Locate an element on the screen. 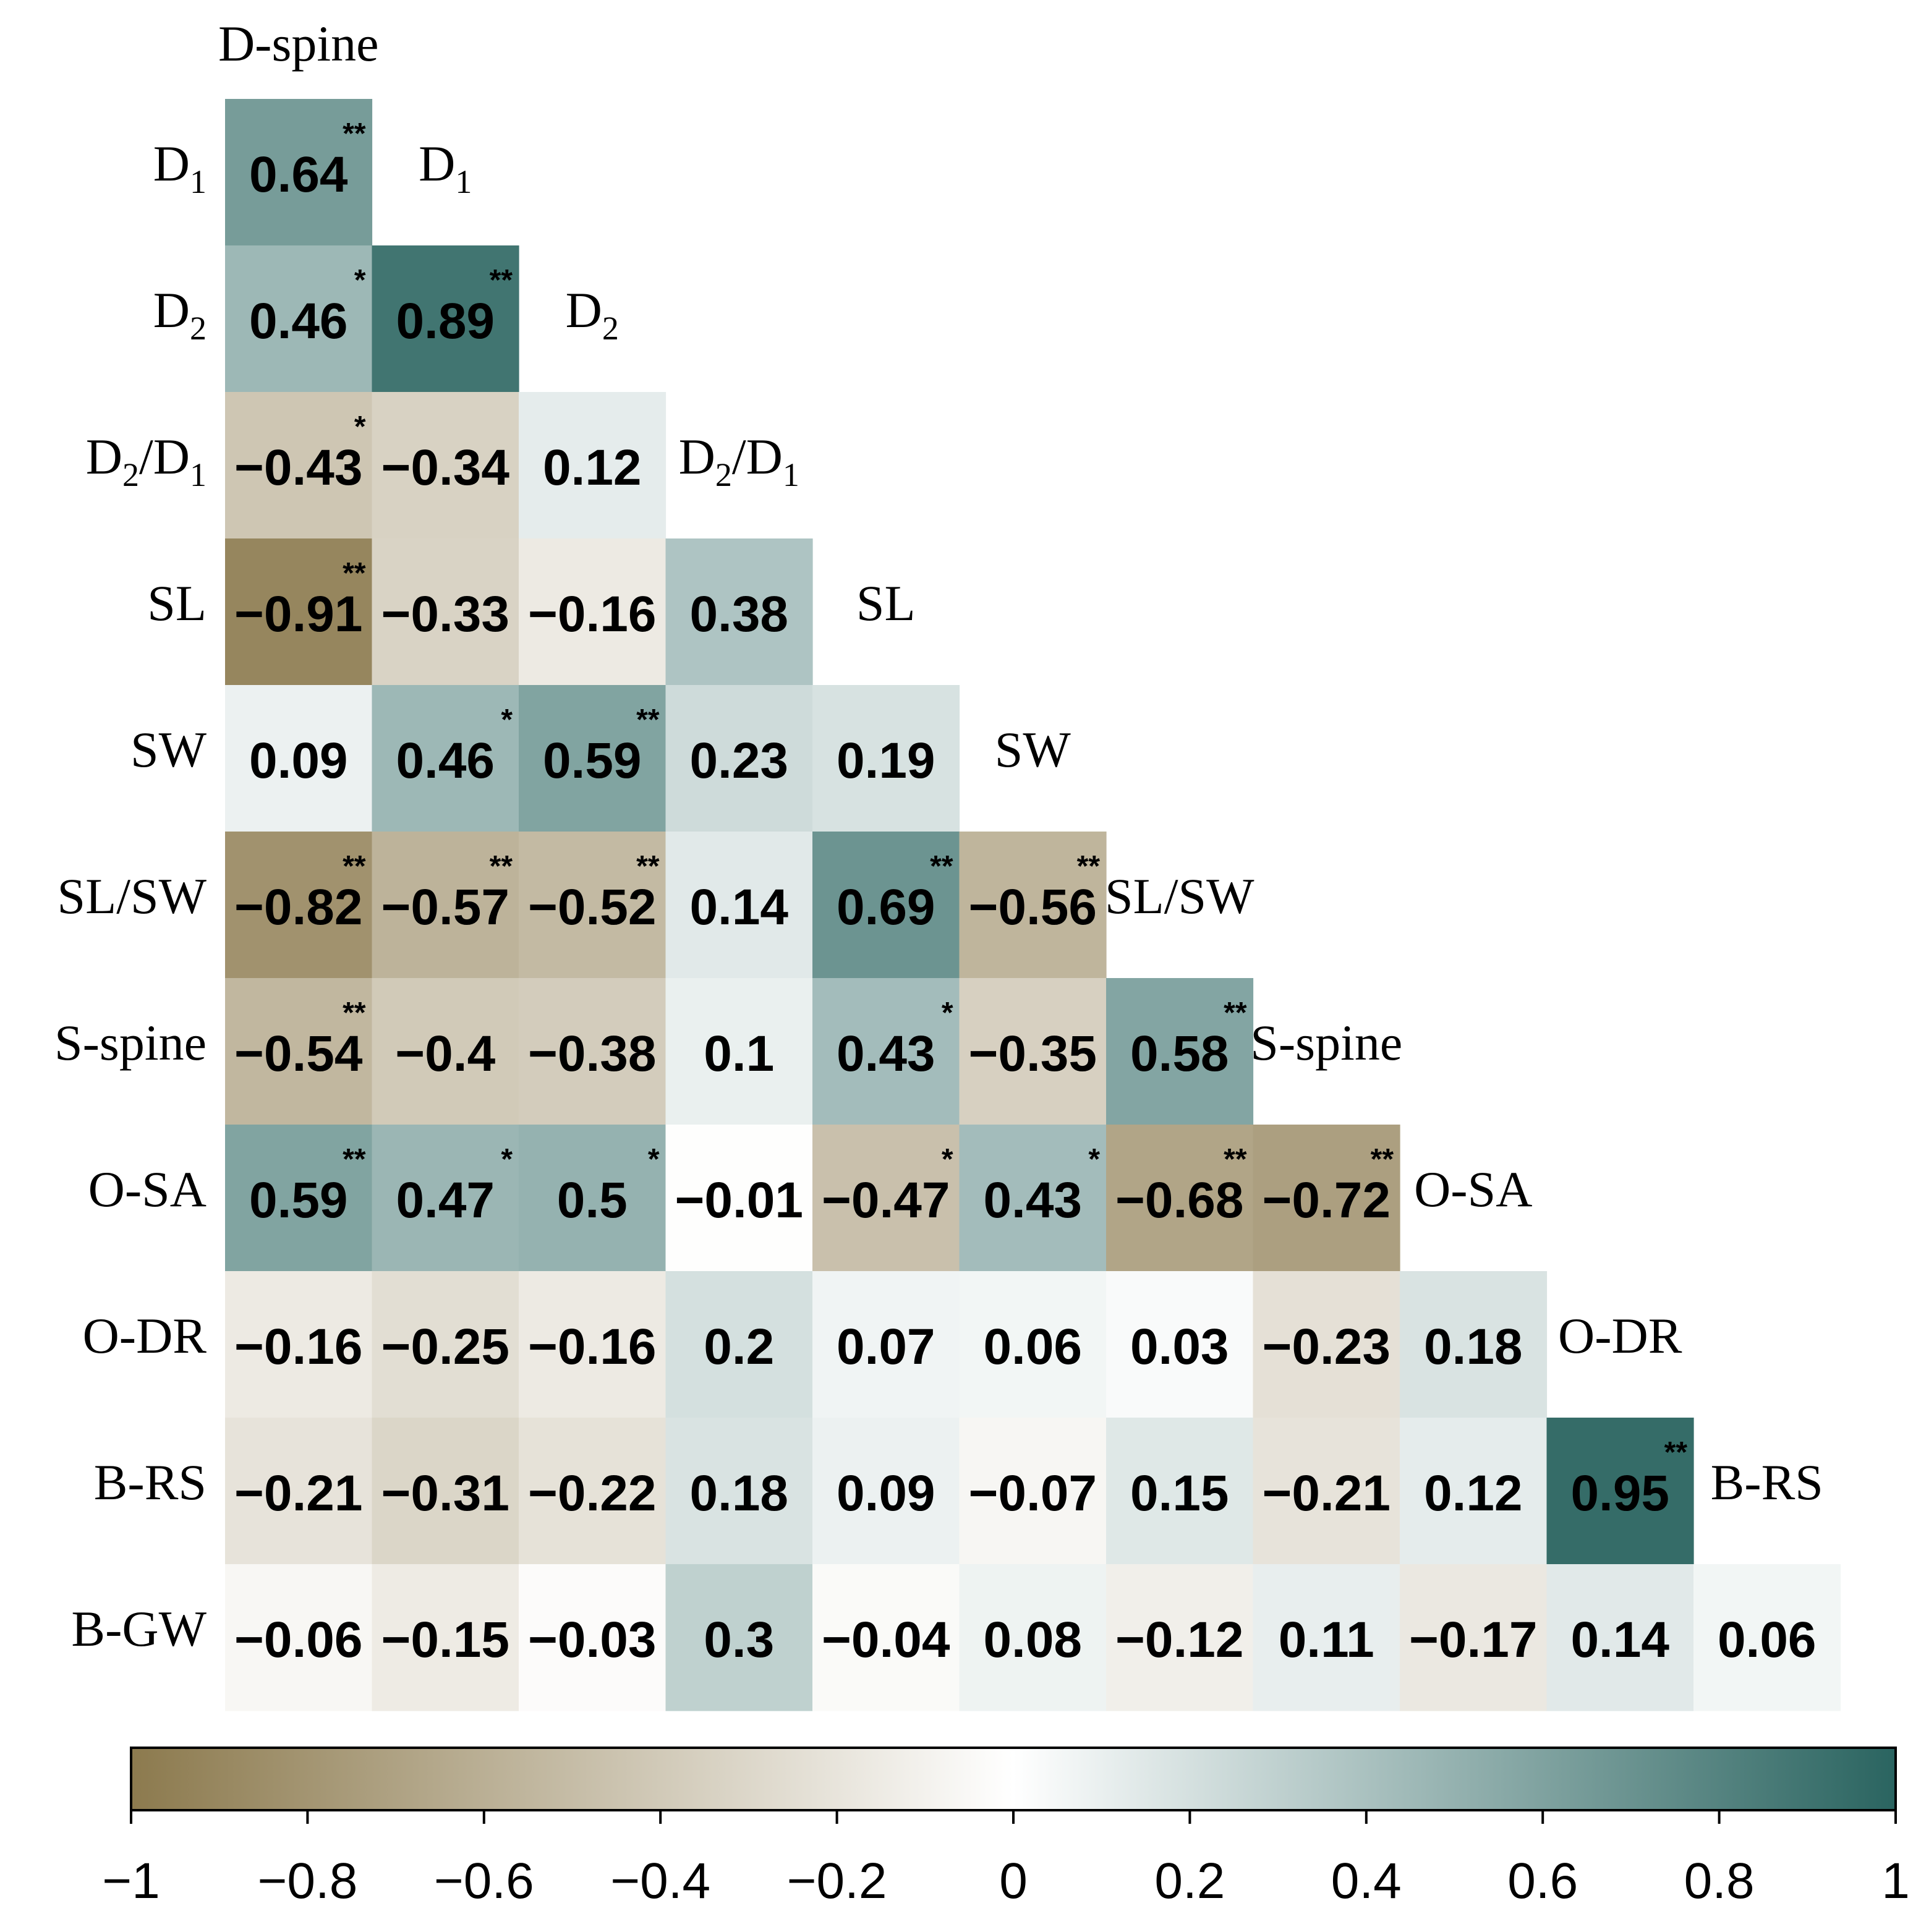 This screenshot has height=1932, width=1921. cell-value: 0.14 is located at coordinates (739, 907).